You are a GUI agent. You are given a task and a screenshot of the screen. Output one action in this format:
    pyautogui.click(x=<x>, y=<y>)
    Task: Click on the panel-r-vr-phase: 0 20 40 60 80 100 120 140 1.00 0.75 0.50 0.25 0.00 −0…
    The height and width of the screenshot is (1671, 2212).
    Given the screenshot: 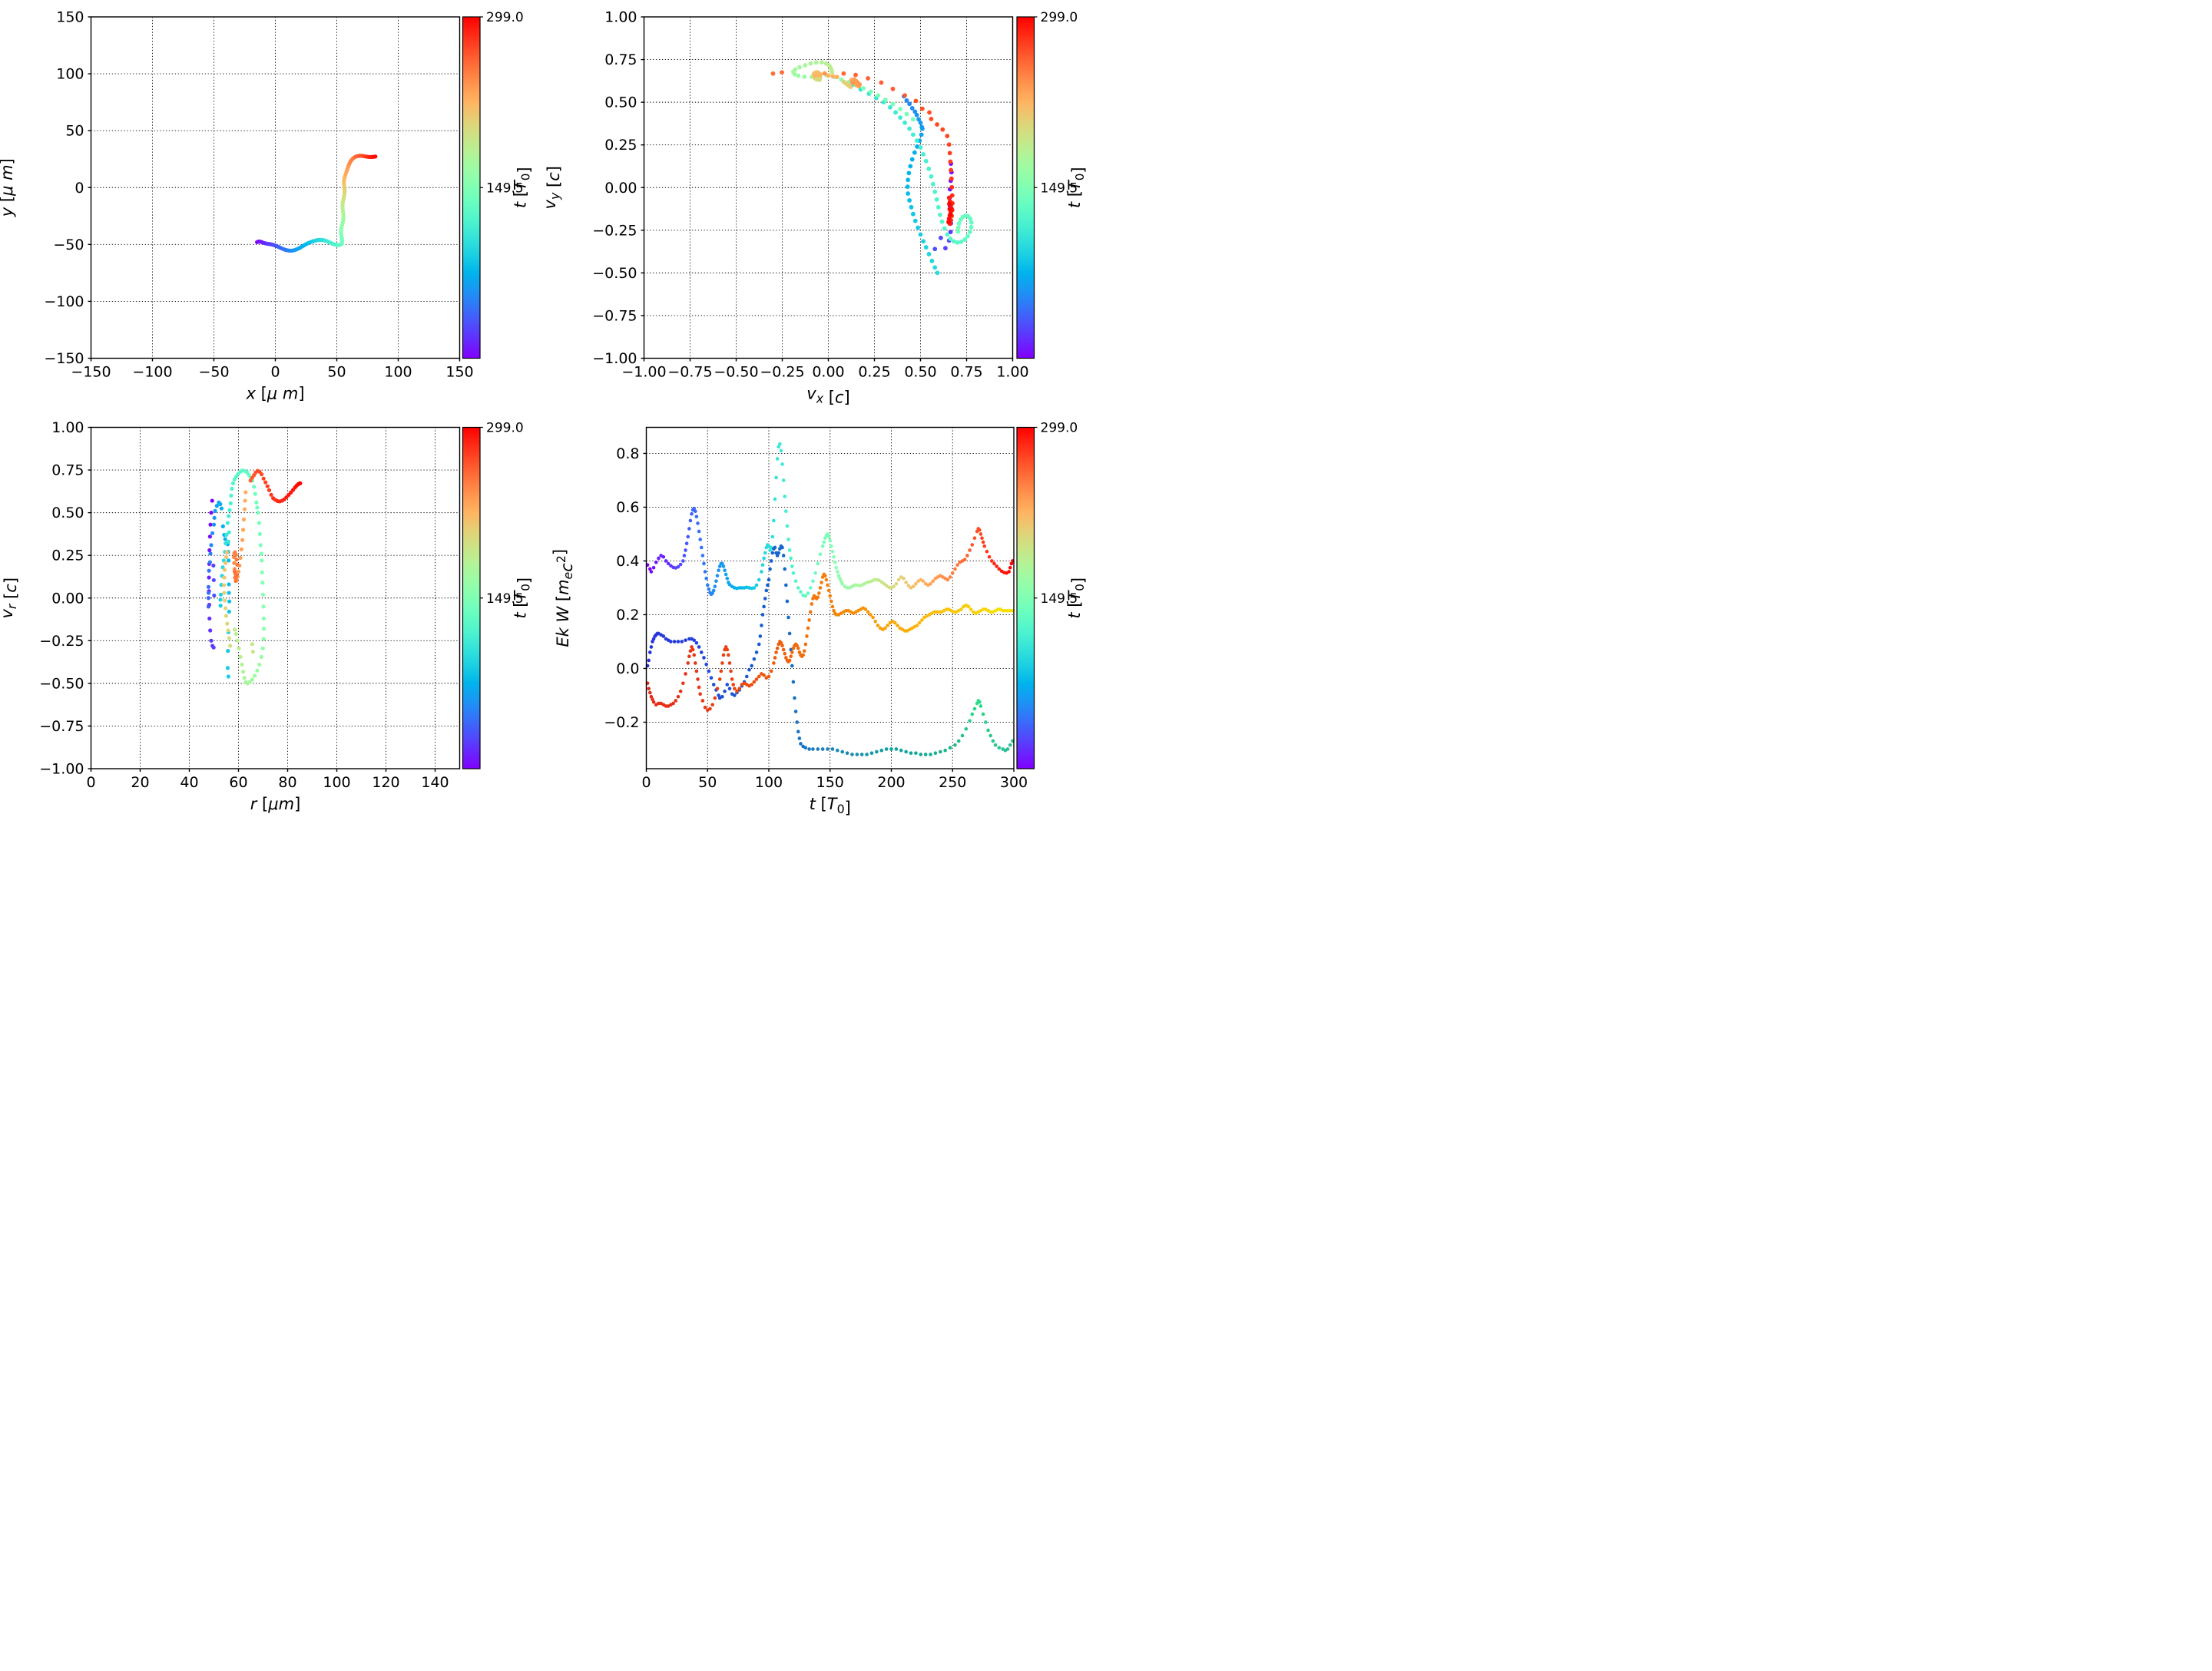 What is the action you would take?
    pyautogui.click(x=267, y=616)
    